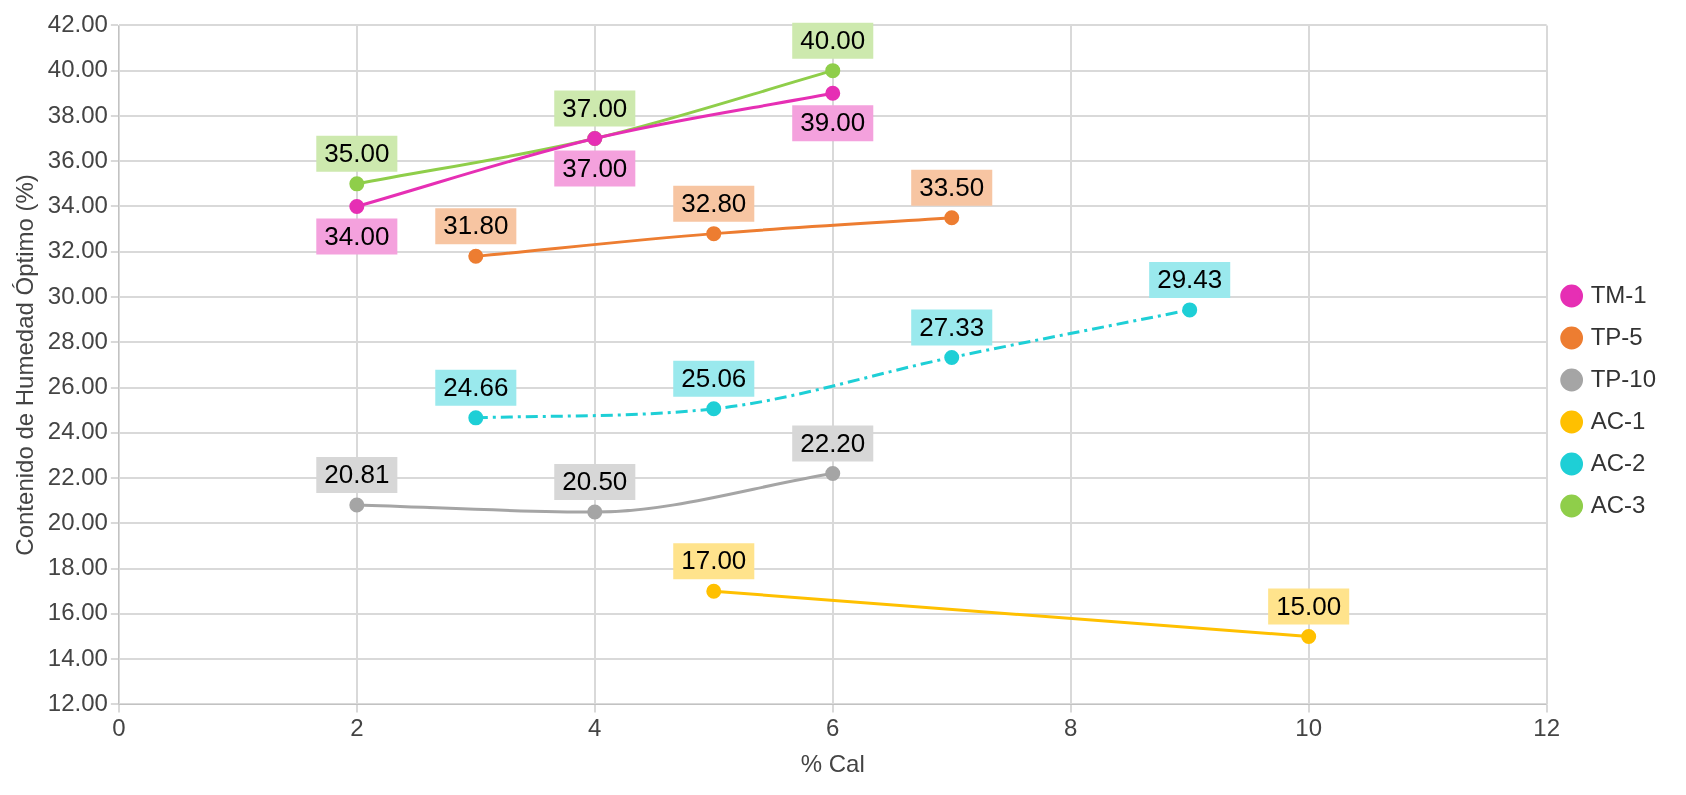 The height and width of the screenshot is (795, 1686). I want to click on x-axis-title: % Cal, so click(832, 764).